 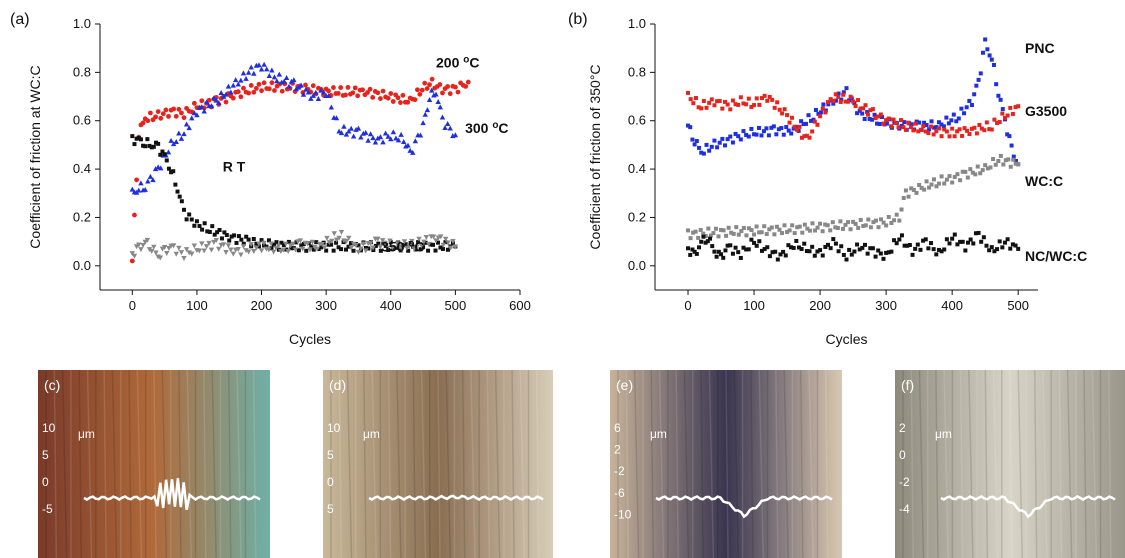 What do you see at coordinates (520, 305) in the screenshot?
I see `x-tick-label: 600` at bounding box center [520, 305].